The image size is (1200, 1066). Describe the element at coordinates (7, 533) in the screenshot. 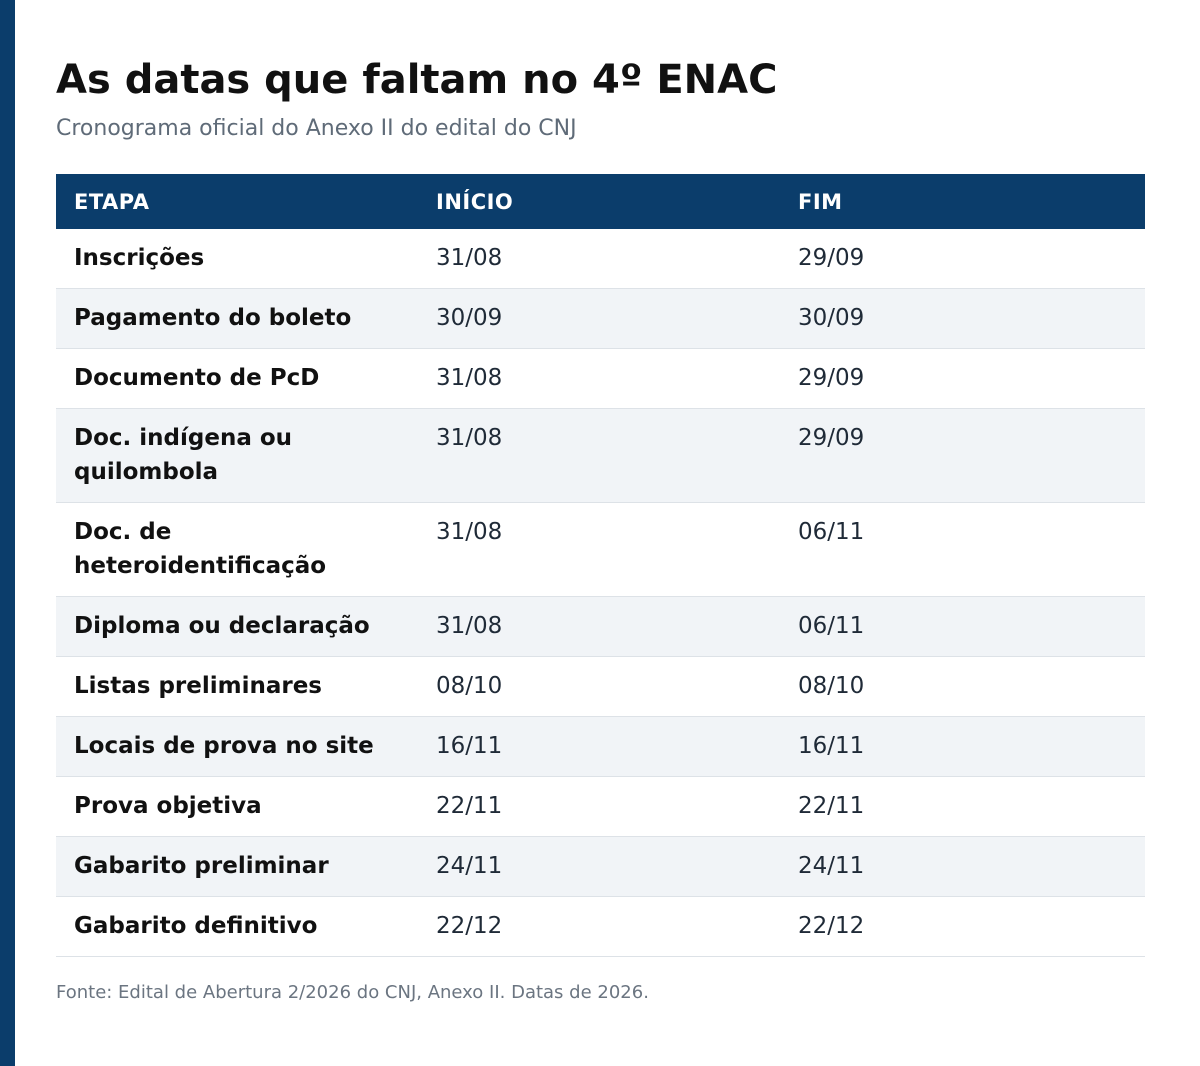

I see `accent-bar` at that location.